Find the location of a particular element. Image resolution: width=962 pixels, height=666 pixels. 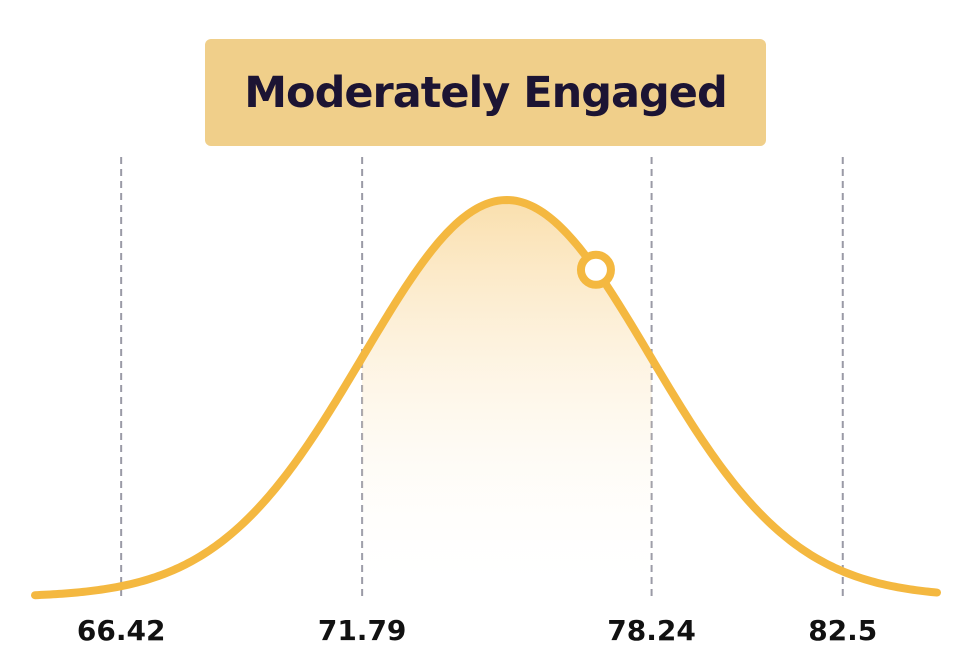

title-badge: Moderately Engaged is located at coordinates (485, 92).